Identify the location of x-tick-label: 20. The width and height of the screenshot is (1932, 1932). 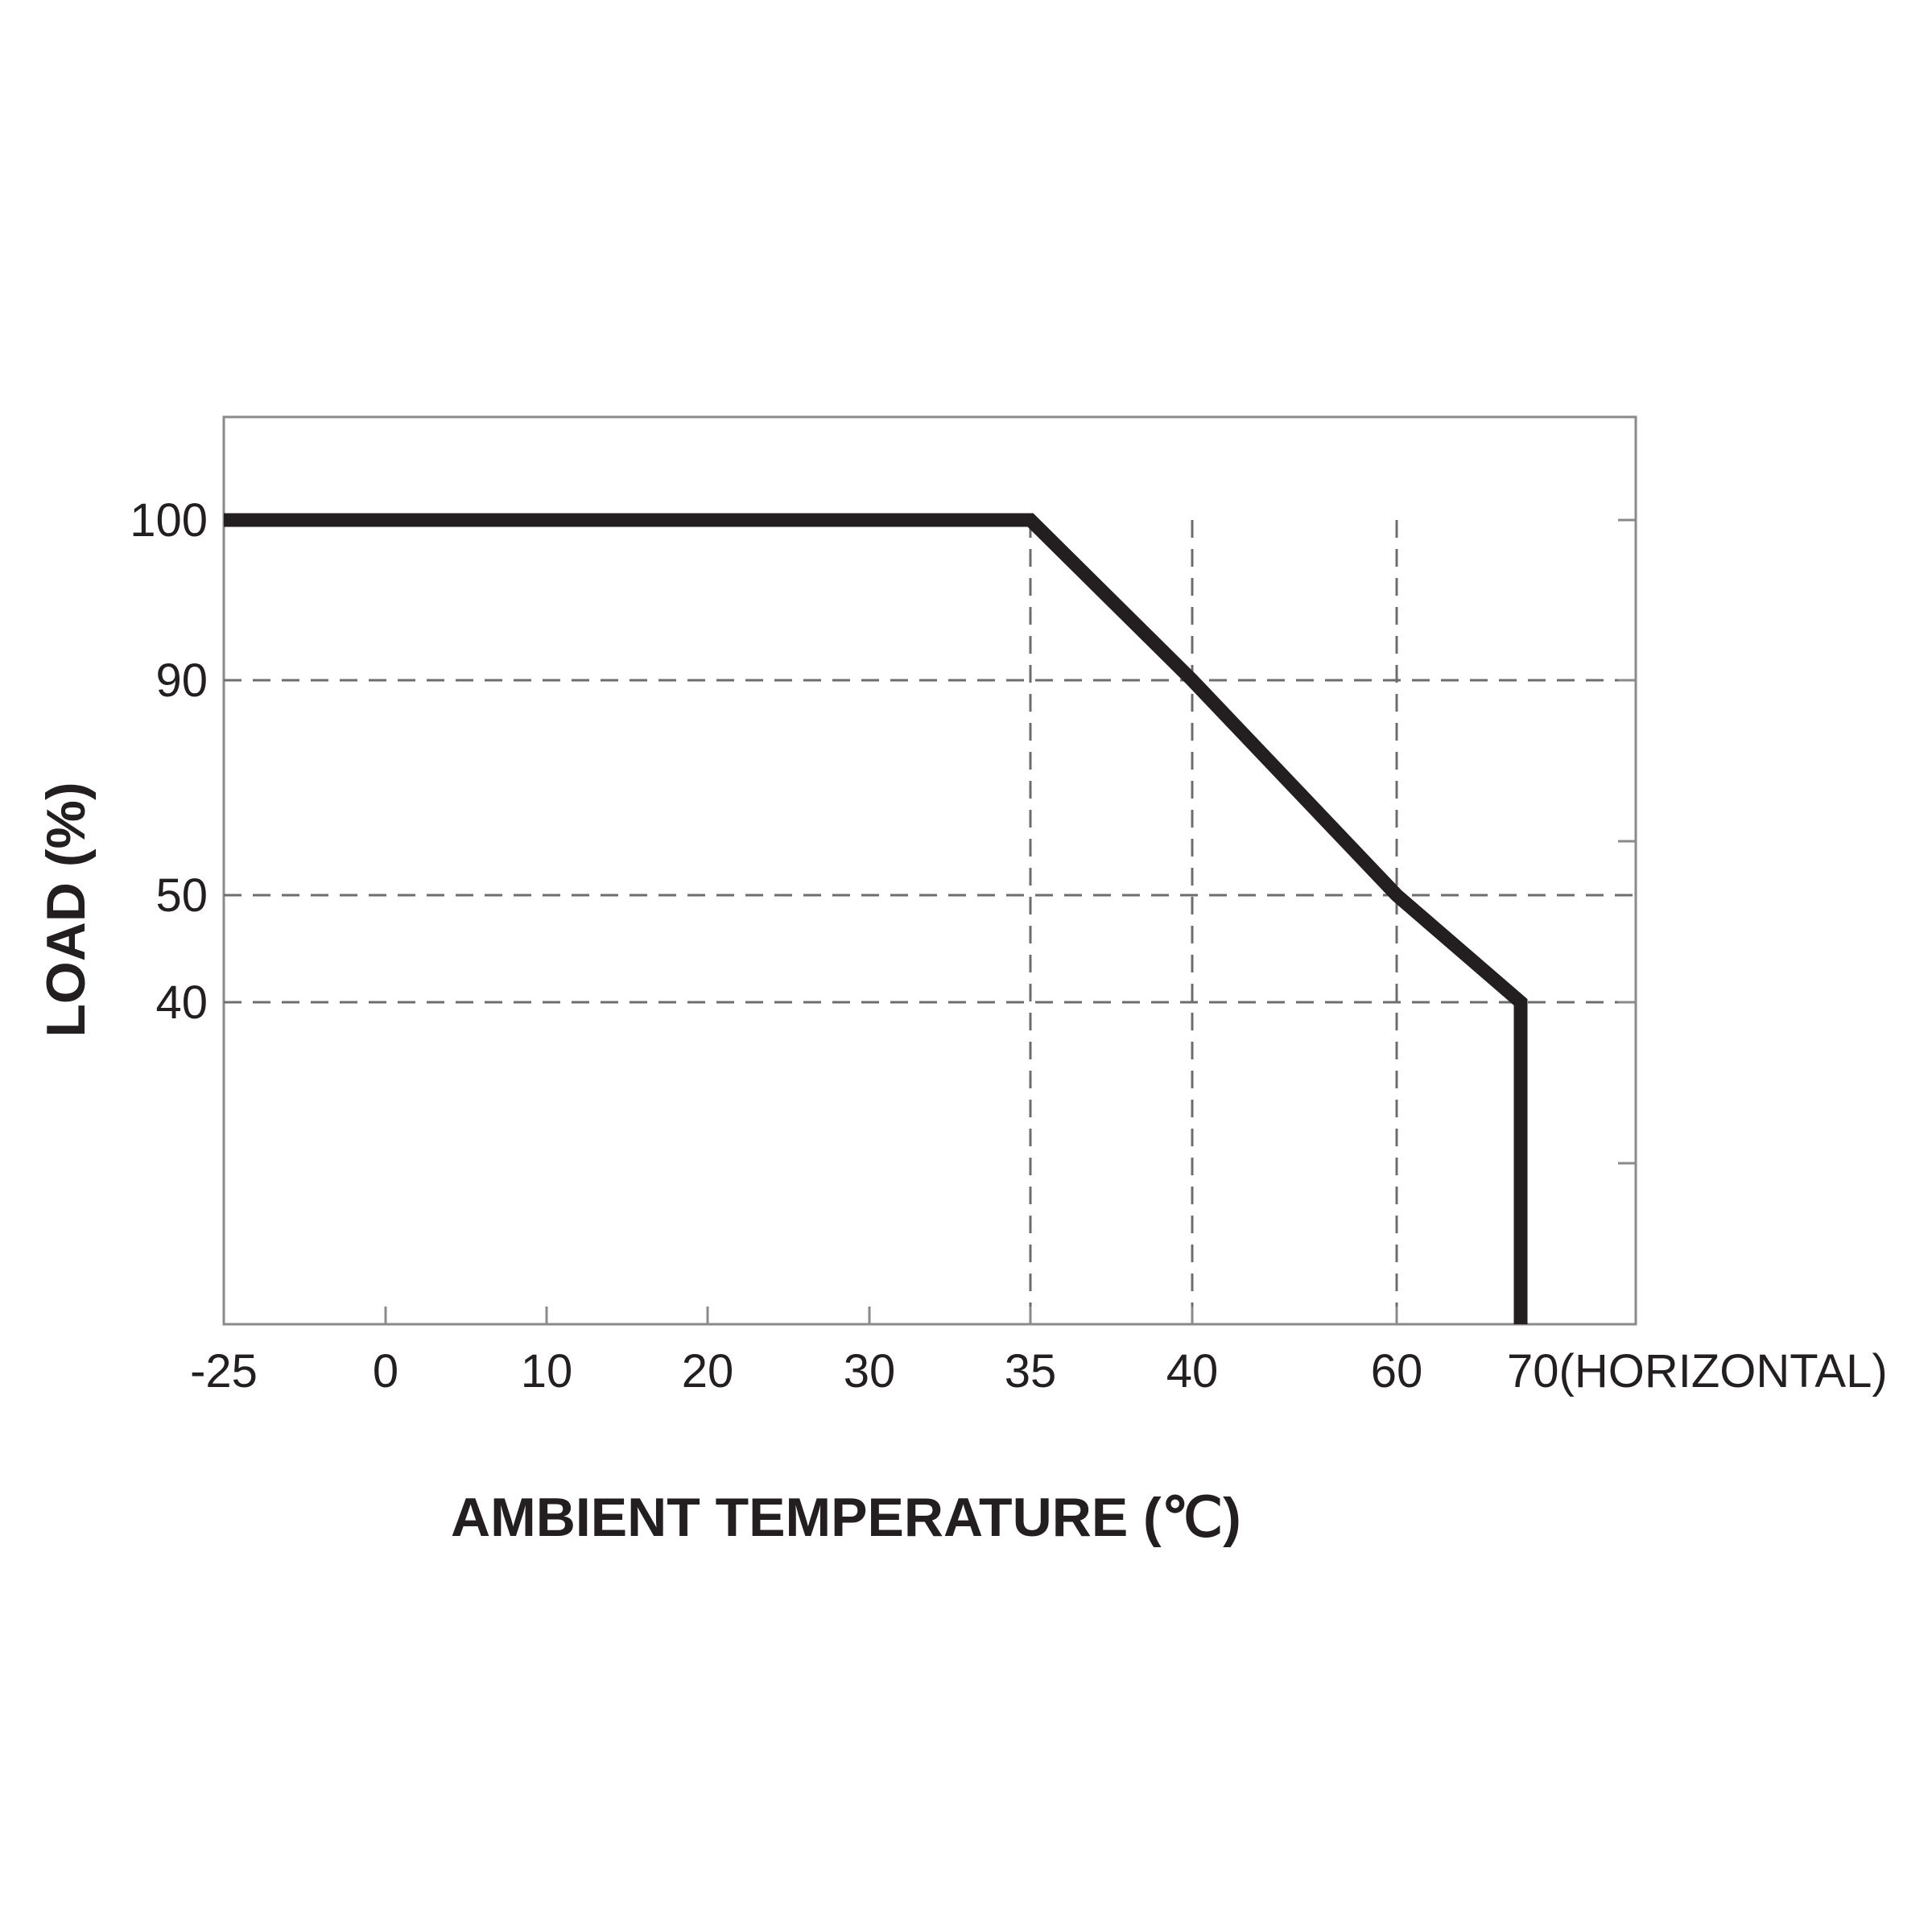
(708, 1371).